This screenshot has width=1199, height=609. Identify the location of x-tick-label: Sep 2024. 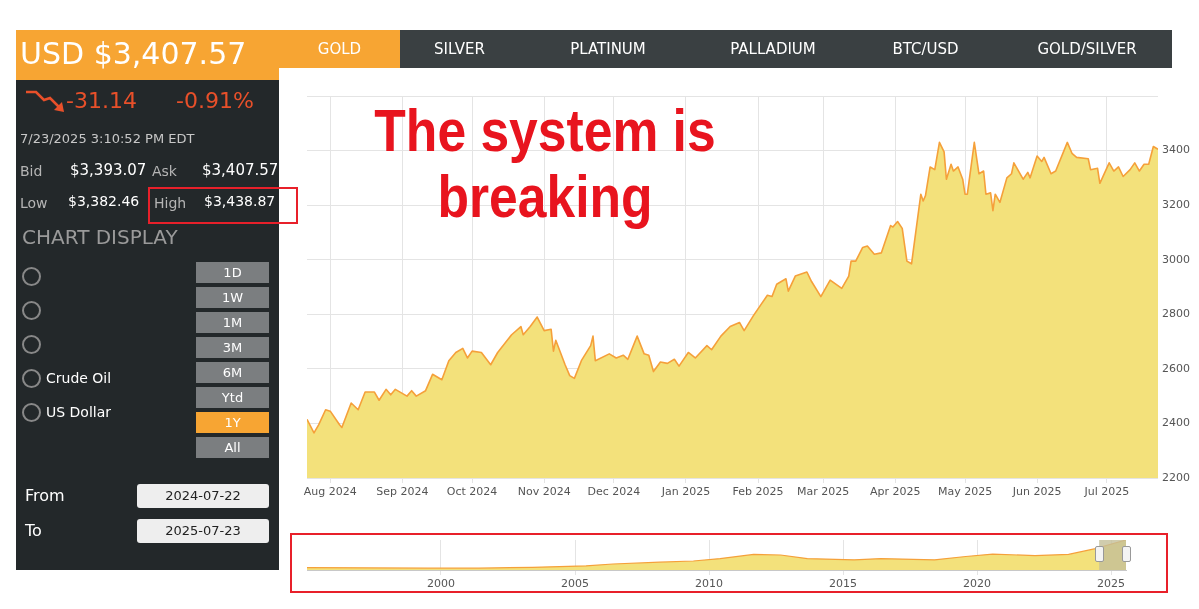
(402, 492).